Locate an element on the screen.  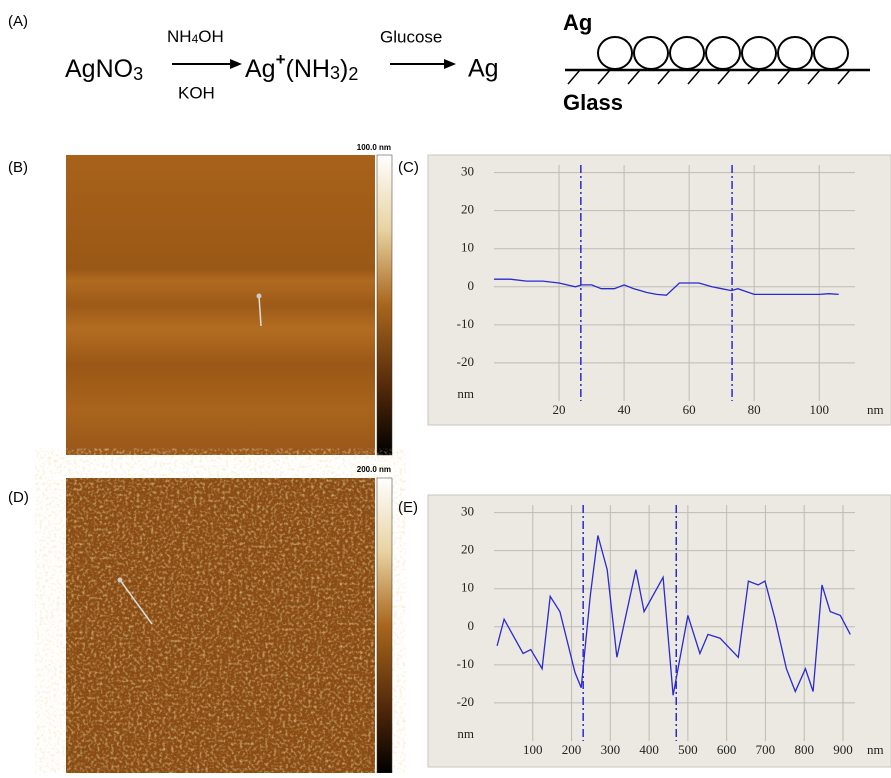
panel-label: (E) is located at coordinates (408, 507).